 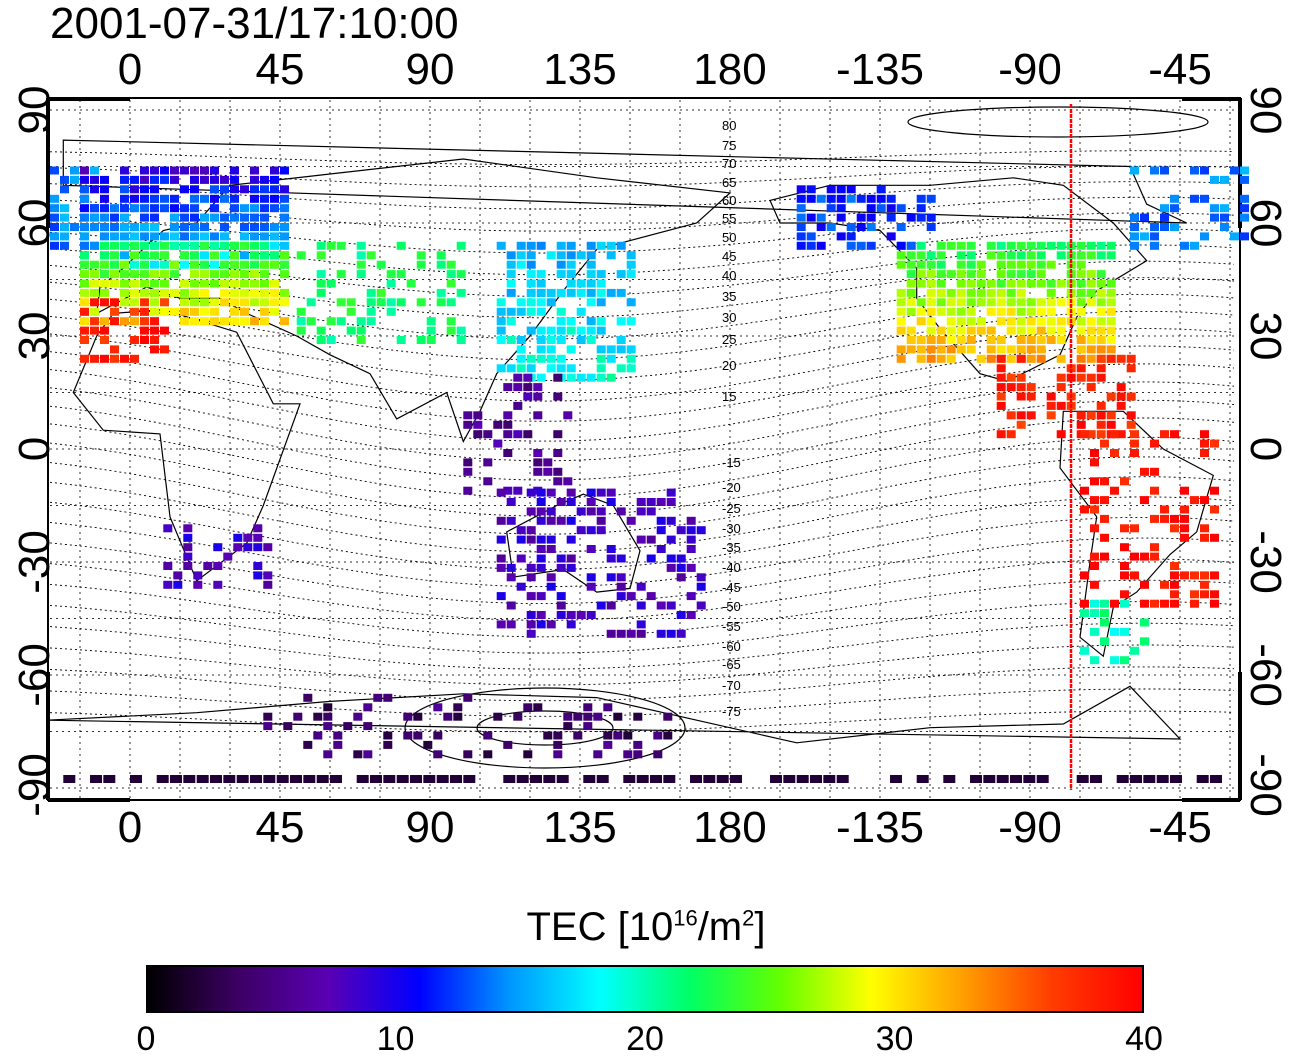 What do you see at coordinates (34, 451) in the screenshot?
I see `left-latitude-labels: 90 60 30 0 -30 -60 -90` at bounding box center [34, 451].